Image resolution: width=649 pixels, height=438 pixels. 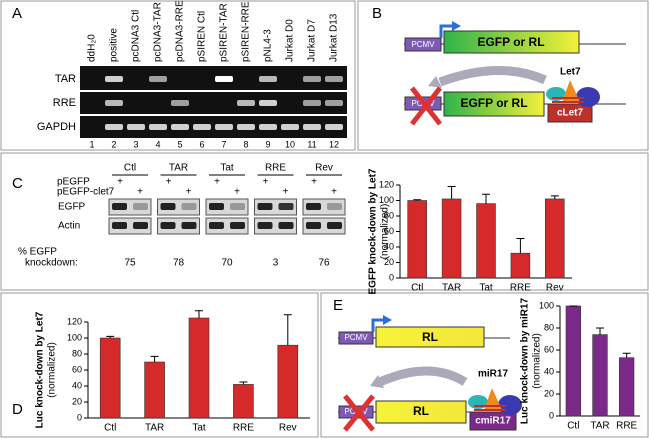 I want to click on construct-diagram: PCMV RL miR17 PCMV RL cmiR17, so click(x=430, y=373).